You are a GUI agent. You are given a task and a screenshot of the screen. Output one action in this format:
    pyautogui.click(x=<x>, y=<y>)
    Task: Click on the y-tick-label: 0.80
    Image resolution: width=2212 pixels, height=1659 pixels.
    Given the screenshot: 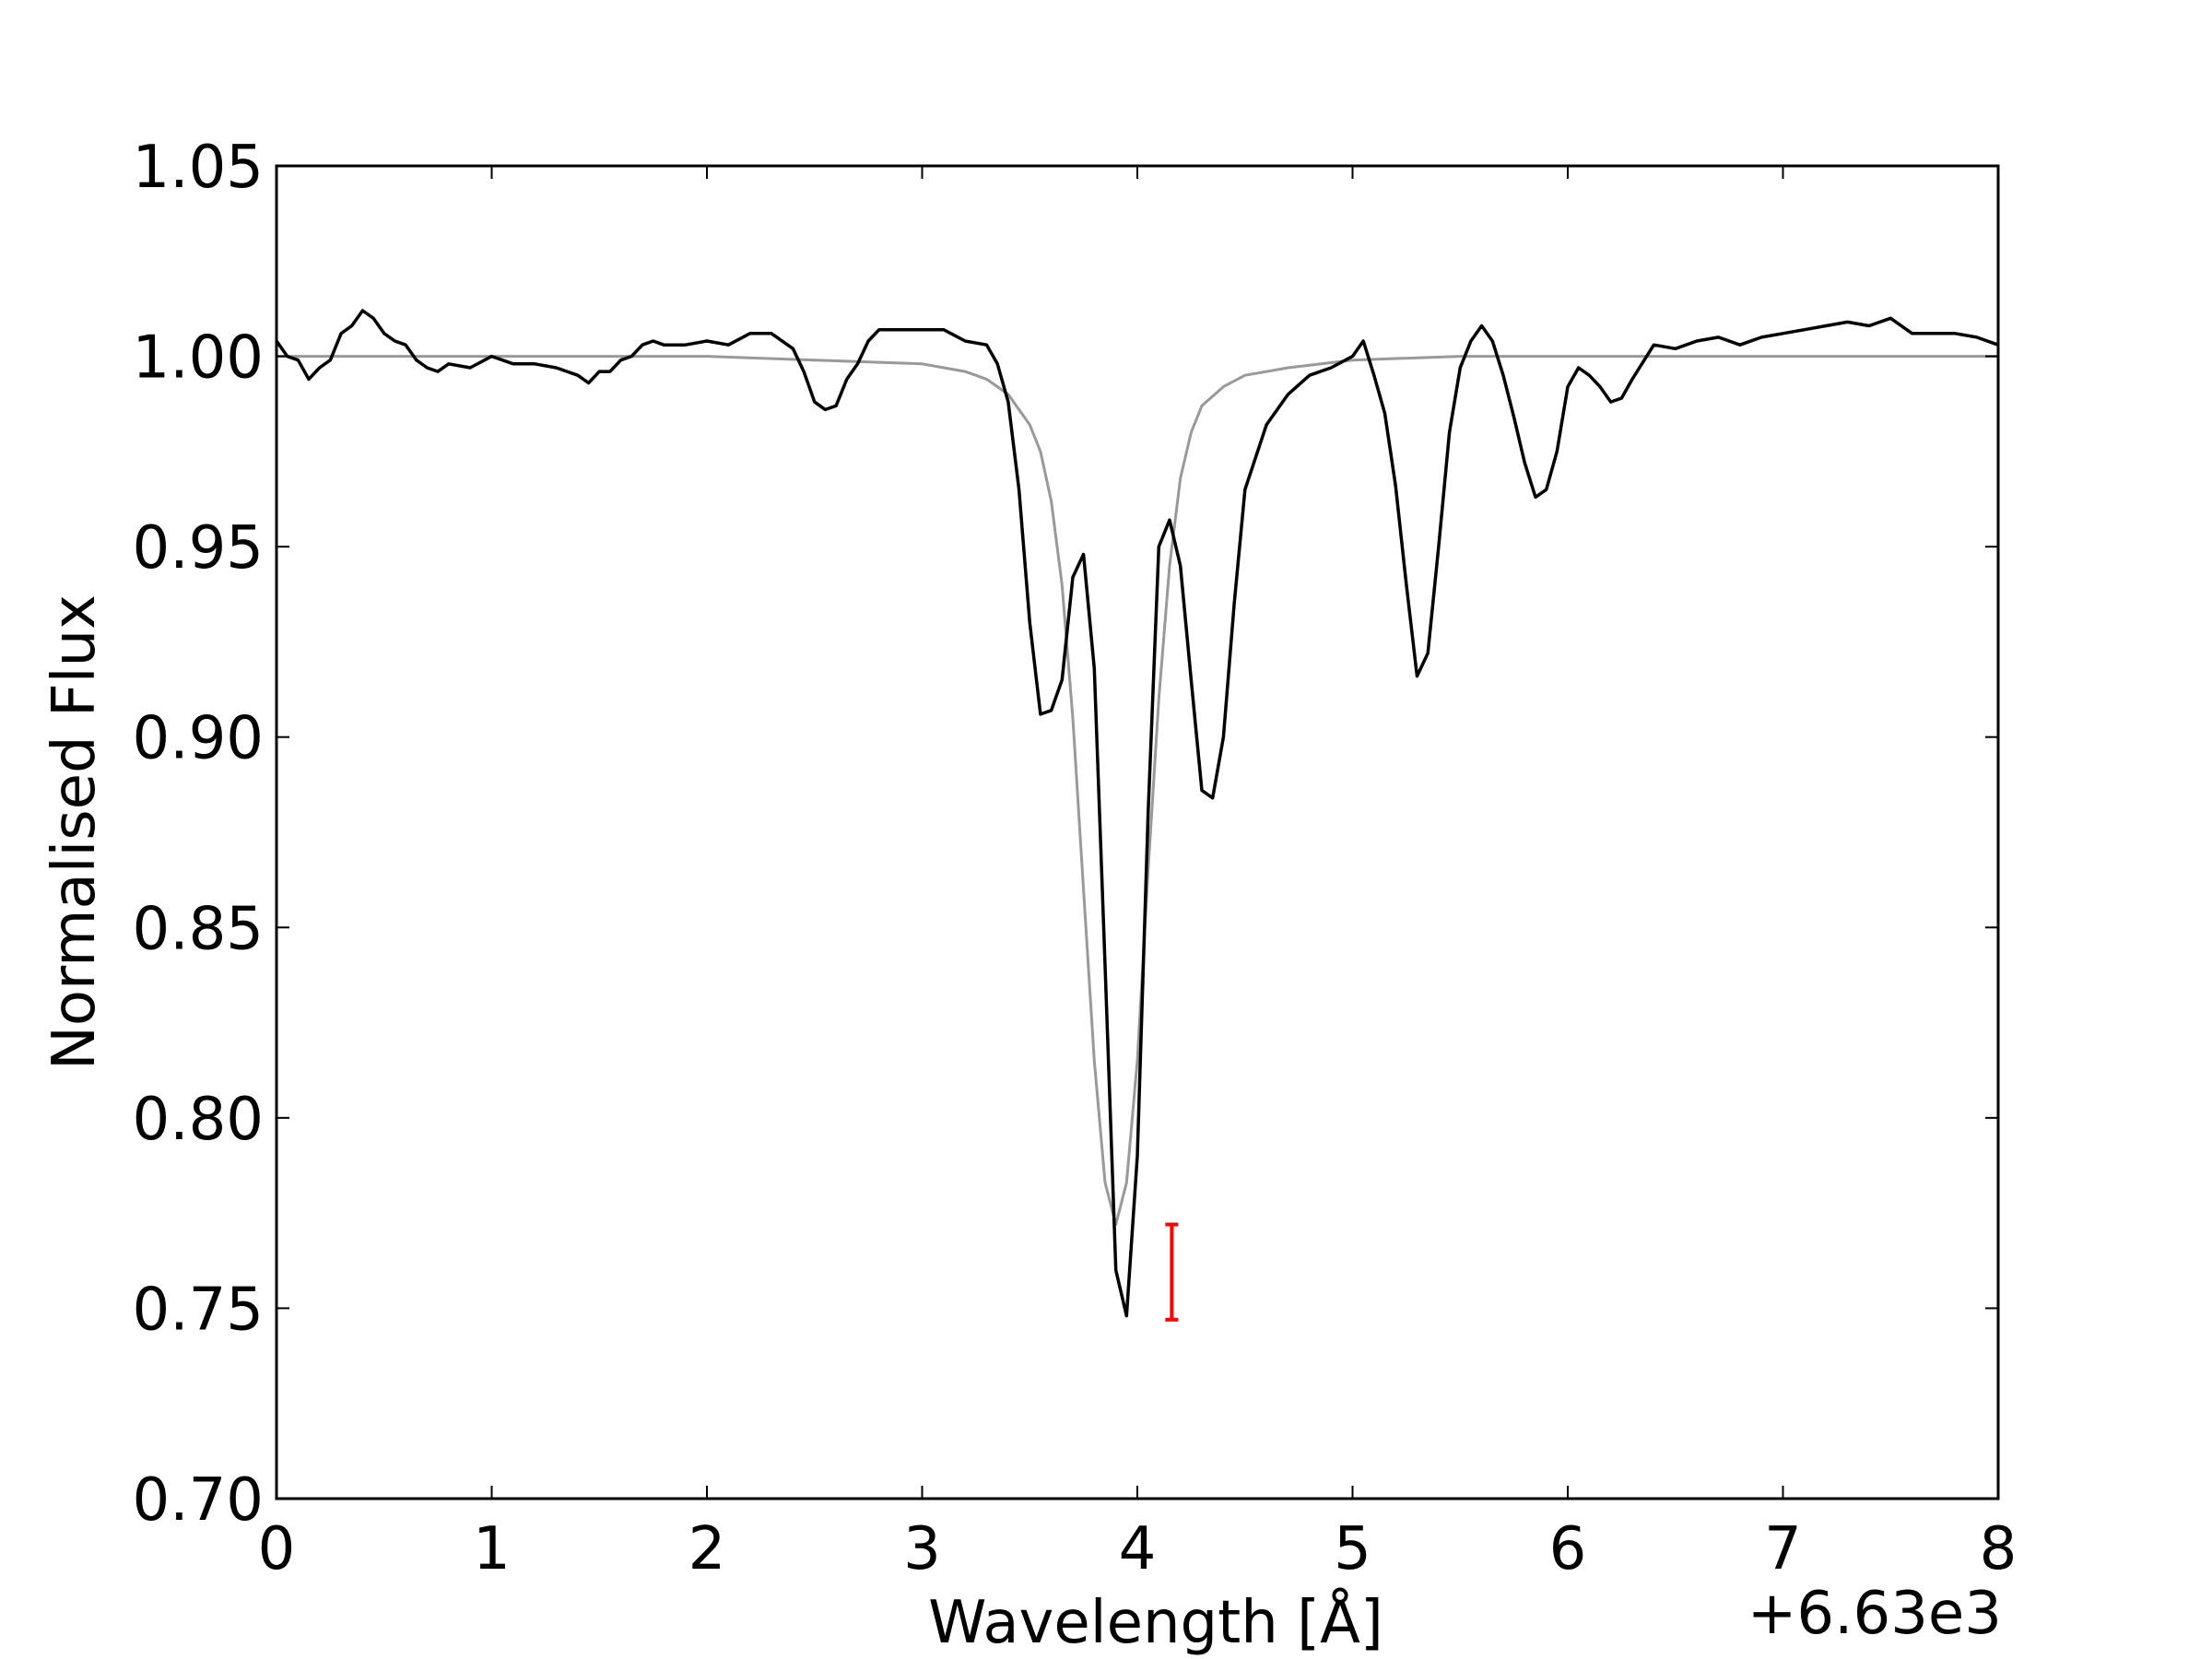 What is the action you would take?
    pyautogui.click(x=199, y=1120)
    